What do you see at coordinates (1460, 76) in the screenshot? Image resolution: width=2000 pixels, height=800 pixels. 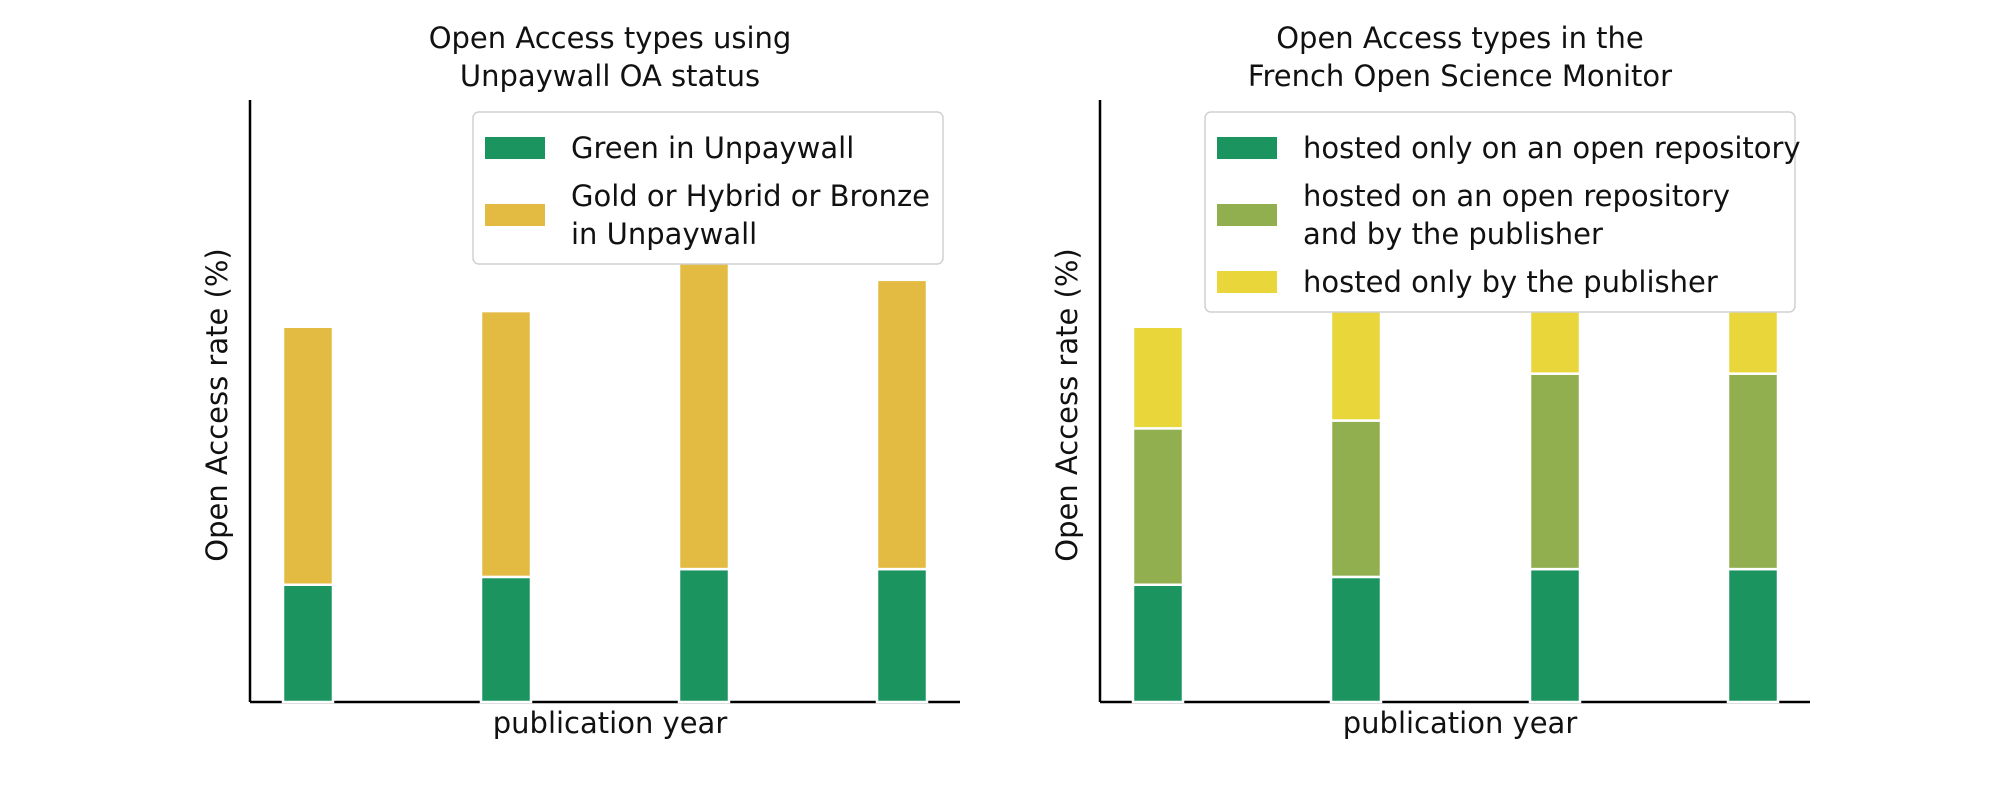 I see `chart-title: French Open Science Monitor` at bounding box center [1460, 76].